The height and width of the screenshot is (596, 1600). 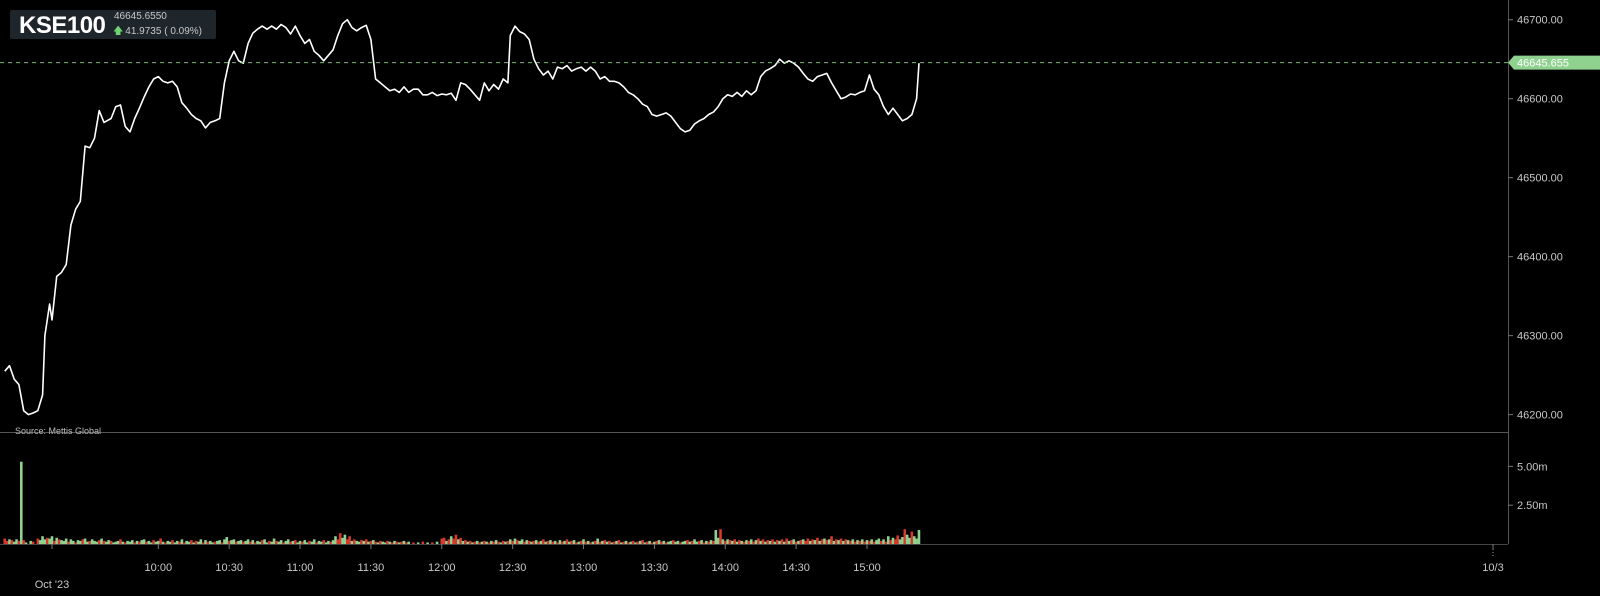 I want to click on up-arrow-icon: 🡅, so click(x=118, y=31).